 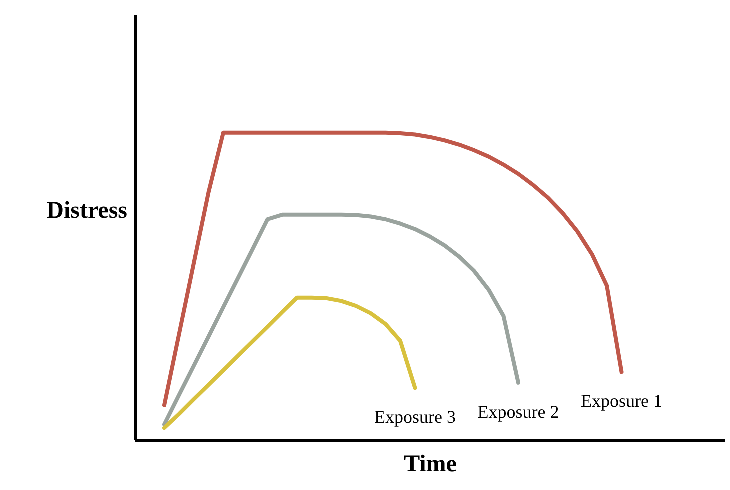 What do you see at coordinates (431, 465) in the screenshot?
I see `x-axis-title: Time` at bounding box center [431, 465].